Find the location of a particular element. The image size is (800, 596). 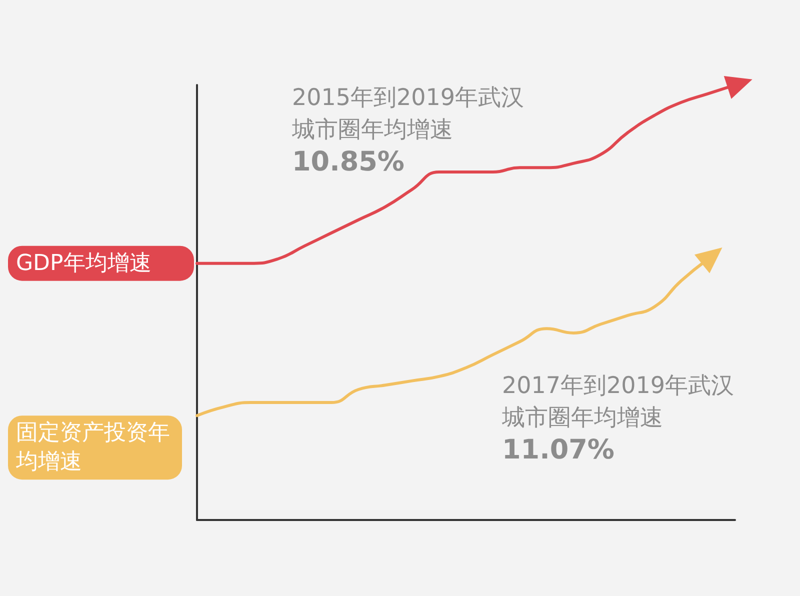

text: GDP年均增速 is located at coordinates (84, 263).